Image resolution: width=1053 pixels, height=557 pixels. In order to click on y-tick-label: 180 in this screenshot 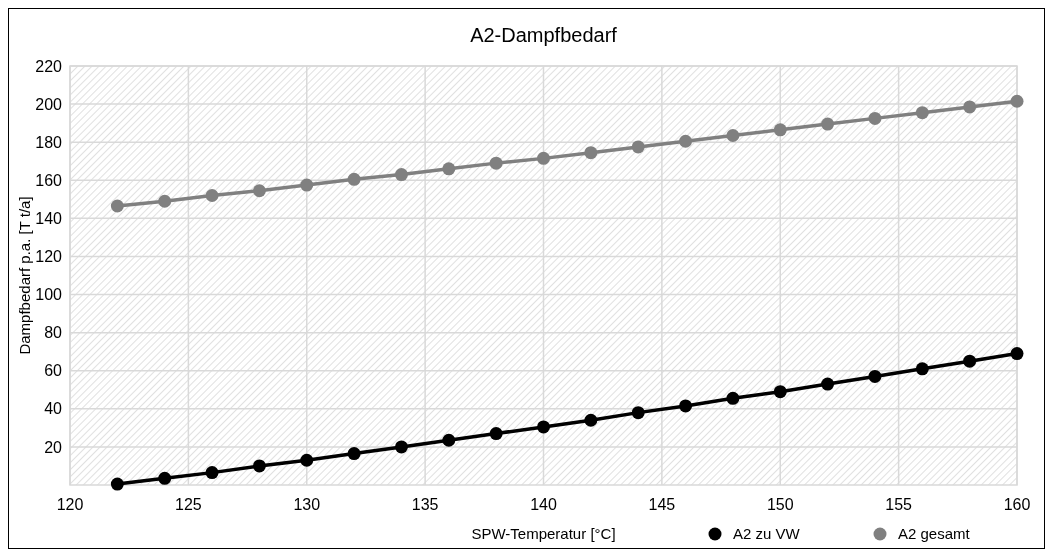, I will do `click(49, 142)`.